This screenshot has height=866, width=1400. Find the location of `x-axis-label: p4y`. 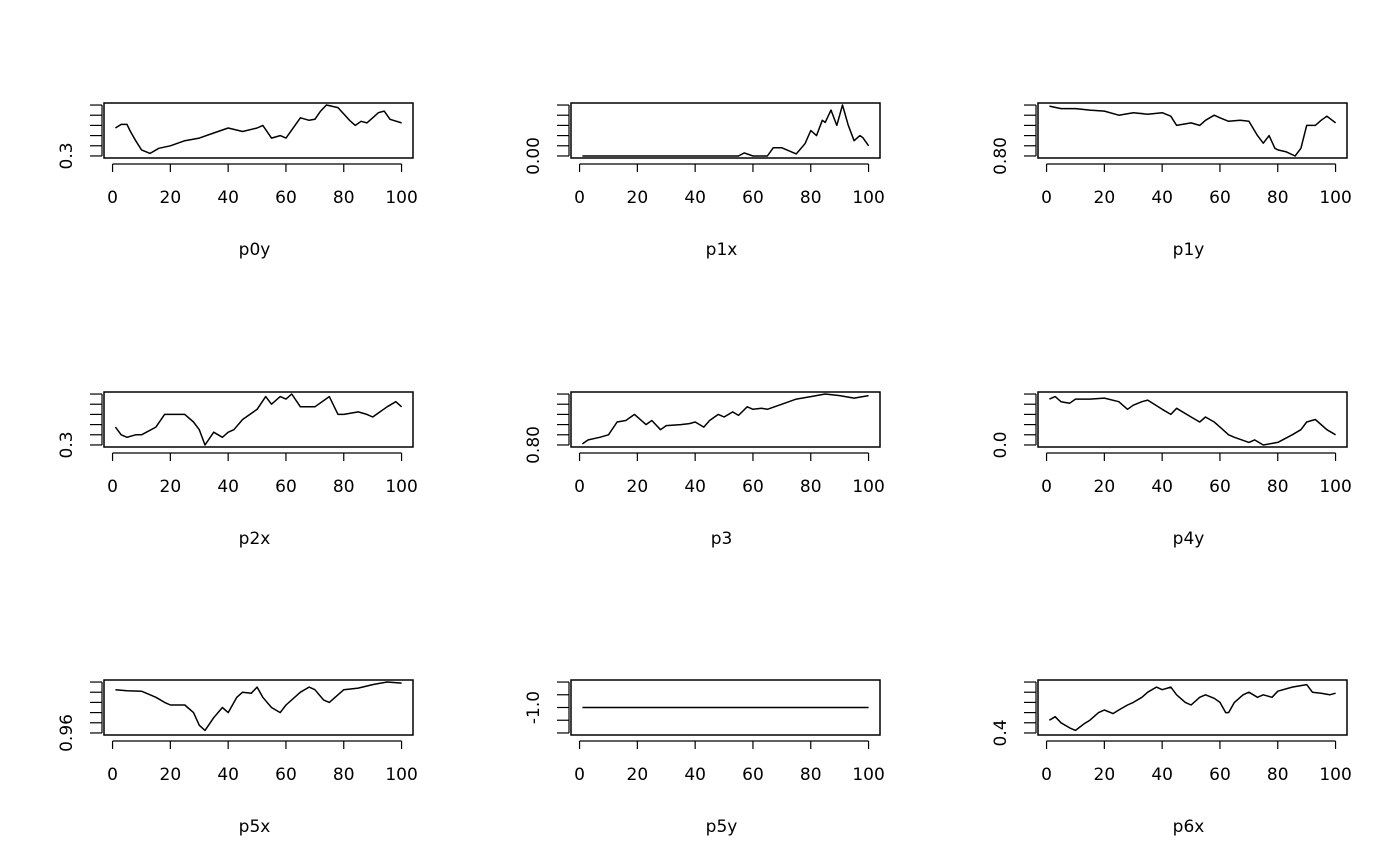

x-axis-label: p4y is located at coordinates (1189, 539).